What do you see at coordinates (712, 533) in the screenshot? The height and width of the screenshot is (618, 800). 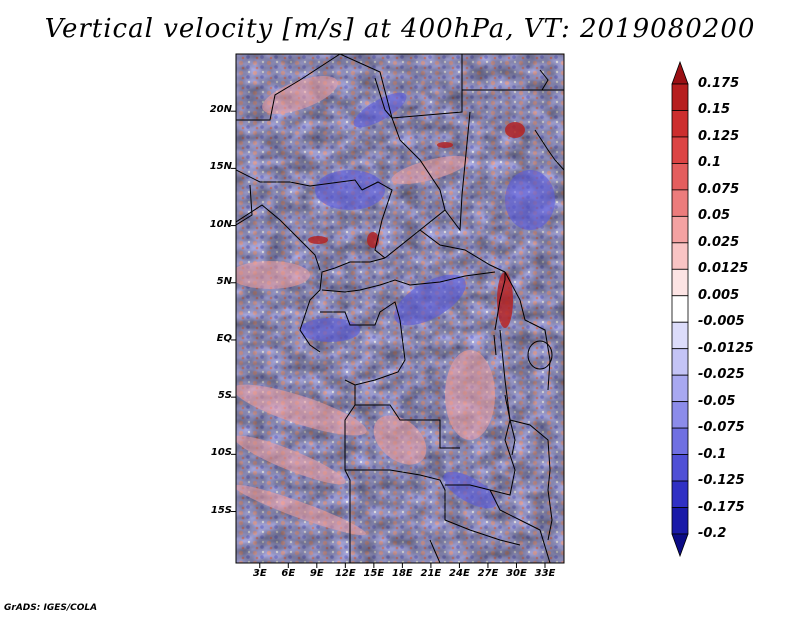 I see `colorbar-label: -0.2` at bounding box center [712, 533].